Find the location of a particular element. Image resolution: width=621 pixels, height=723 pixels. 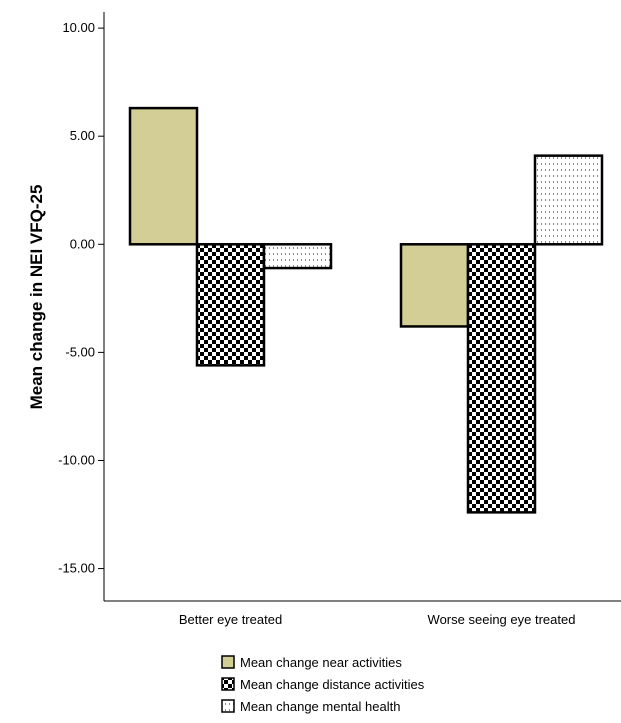

y-axis-title: Mean change in NEI VFQ-25 is located at coordinates (36, 297).